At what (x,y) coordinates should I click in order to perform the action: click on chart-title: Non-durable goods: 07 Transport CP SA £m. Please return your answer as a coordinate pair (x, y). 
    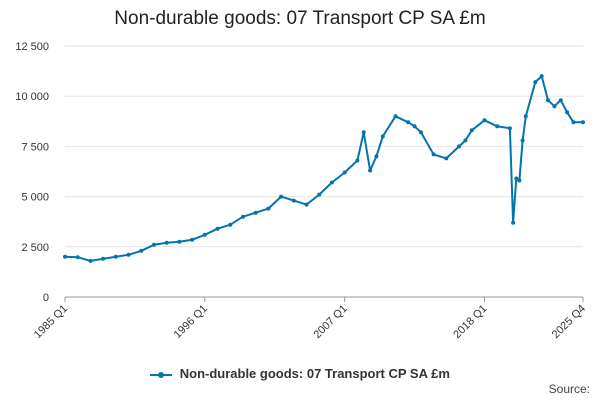
    Looking at the image, I should click on (300, 18).